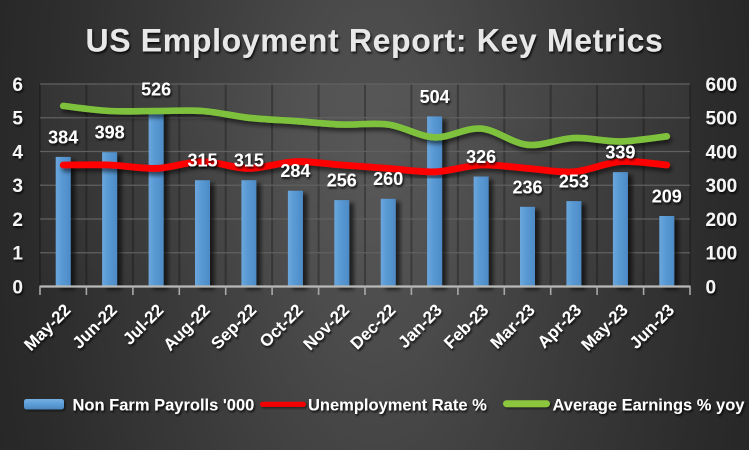 This screenshot has height=450, width=749. Describe the element at coordinates (327, 327) in the screenshot. I see `svg-text: Nov-22` at that location.